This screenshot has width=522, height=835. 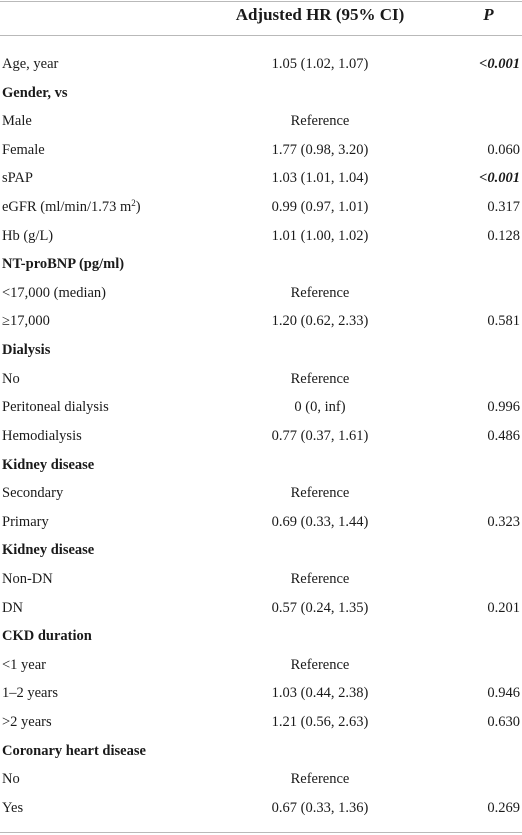 I want to click on row-label-text: Yes, so click(x=13, y=807).